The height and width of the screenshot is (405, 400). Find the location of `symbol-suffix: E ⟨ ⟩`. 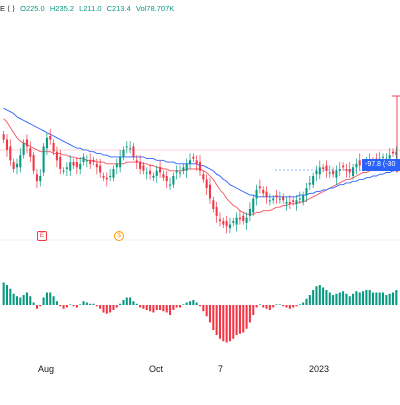

symbol-suffix: E ⟨ ⟩ is located at coordinates (8, 8).